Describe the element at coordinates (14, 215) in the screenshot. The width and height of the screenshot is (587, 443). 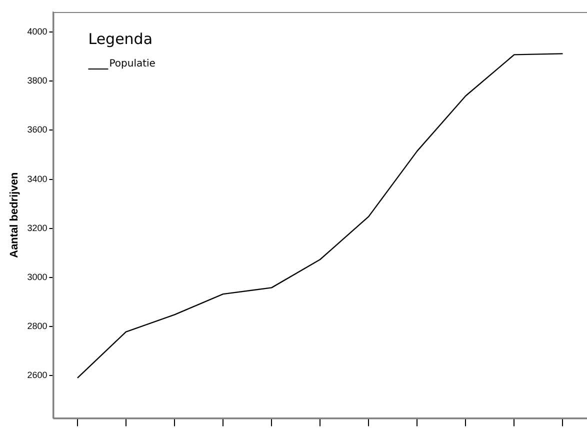
I see `y-axis-title: Aantal bedrijven` at that location.